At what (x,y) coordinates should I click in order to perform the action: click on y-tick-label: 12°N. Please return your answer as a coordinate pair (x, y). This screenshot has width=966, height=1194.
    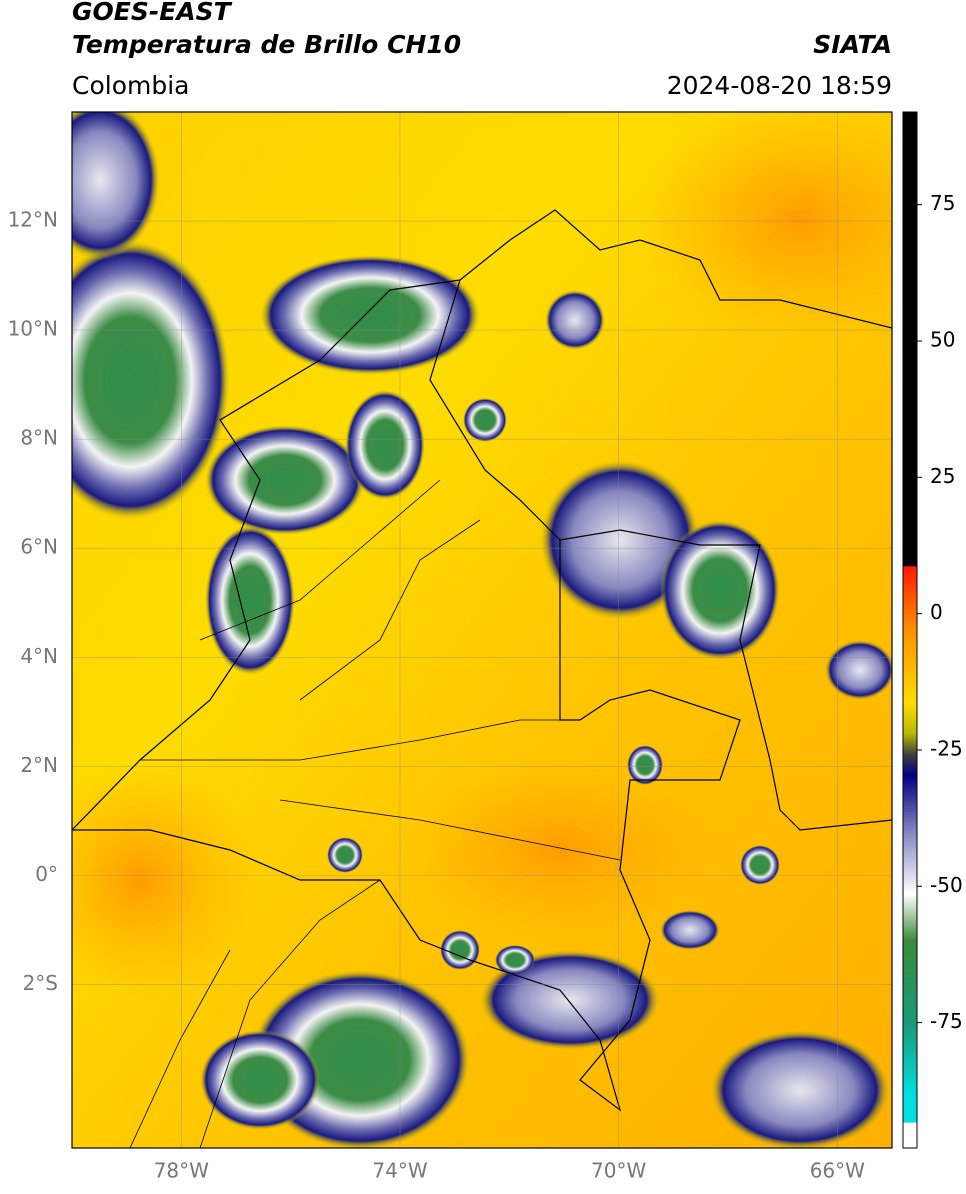
    Looking at the image, I should click on (33, 220).